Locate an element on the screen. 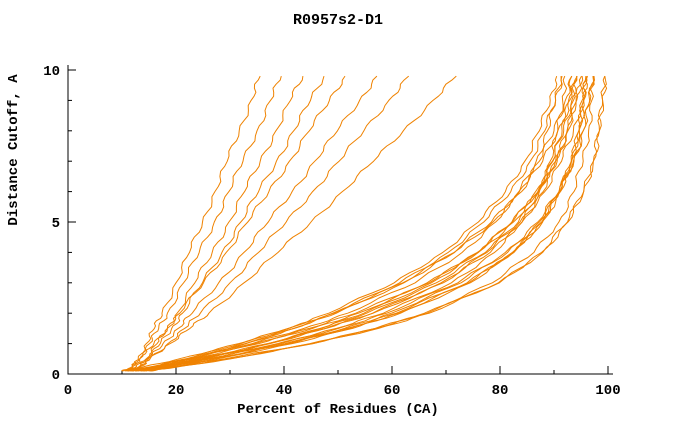  chart-title: R0957s2-D1 is located at coordinates (338, 20).